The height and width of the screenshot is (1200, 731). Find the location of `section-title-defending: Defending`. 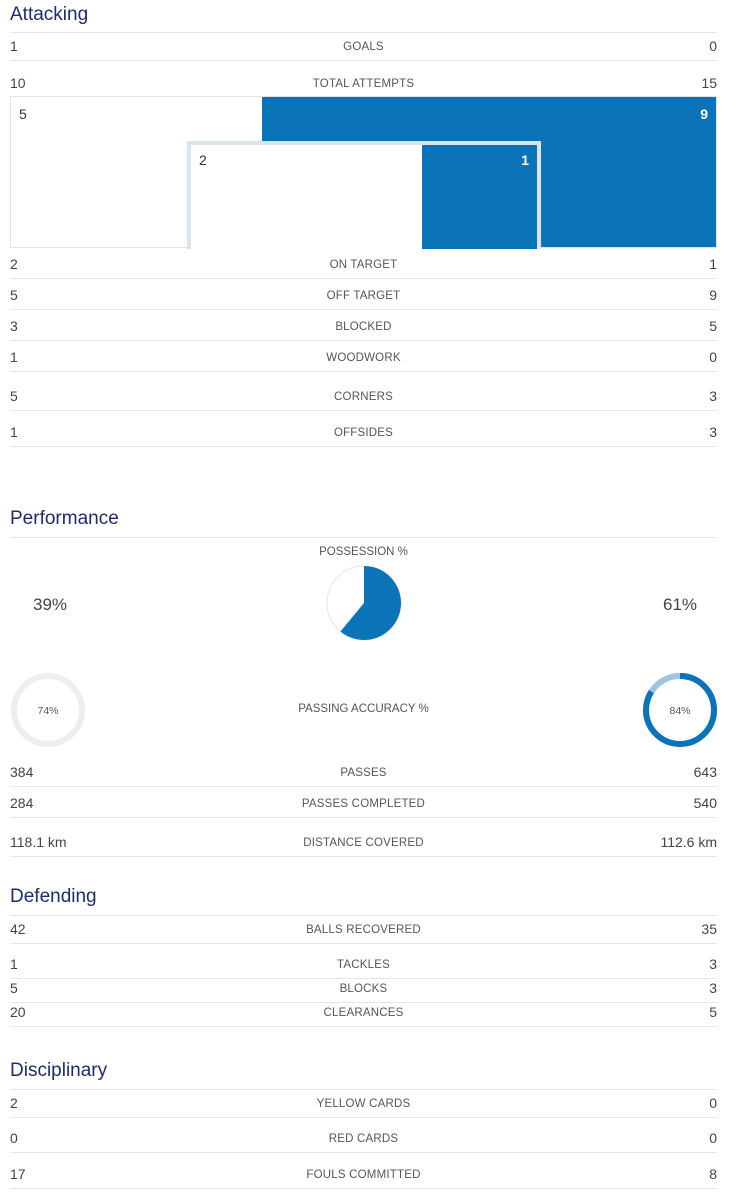

section-title-defending: Defending is located at coordinates (53, 896).